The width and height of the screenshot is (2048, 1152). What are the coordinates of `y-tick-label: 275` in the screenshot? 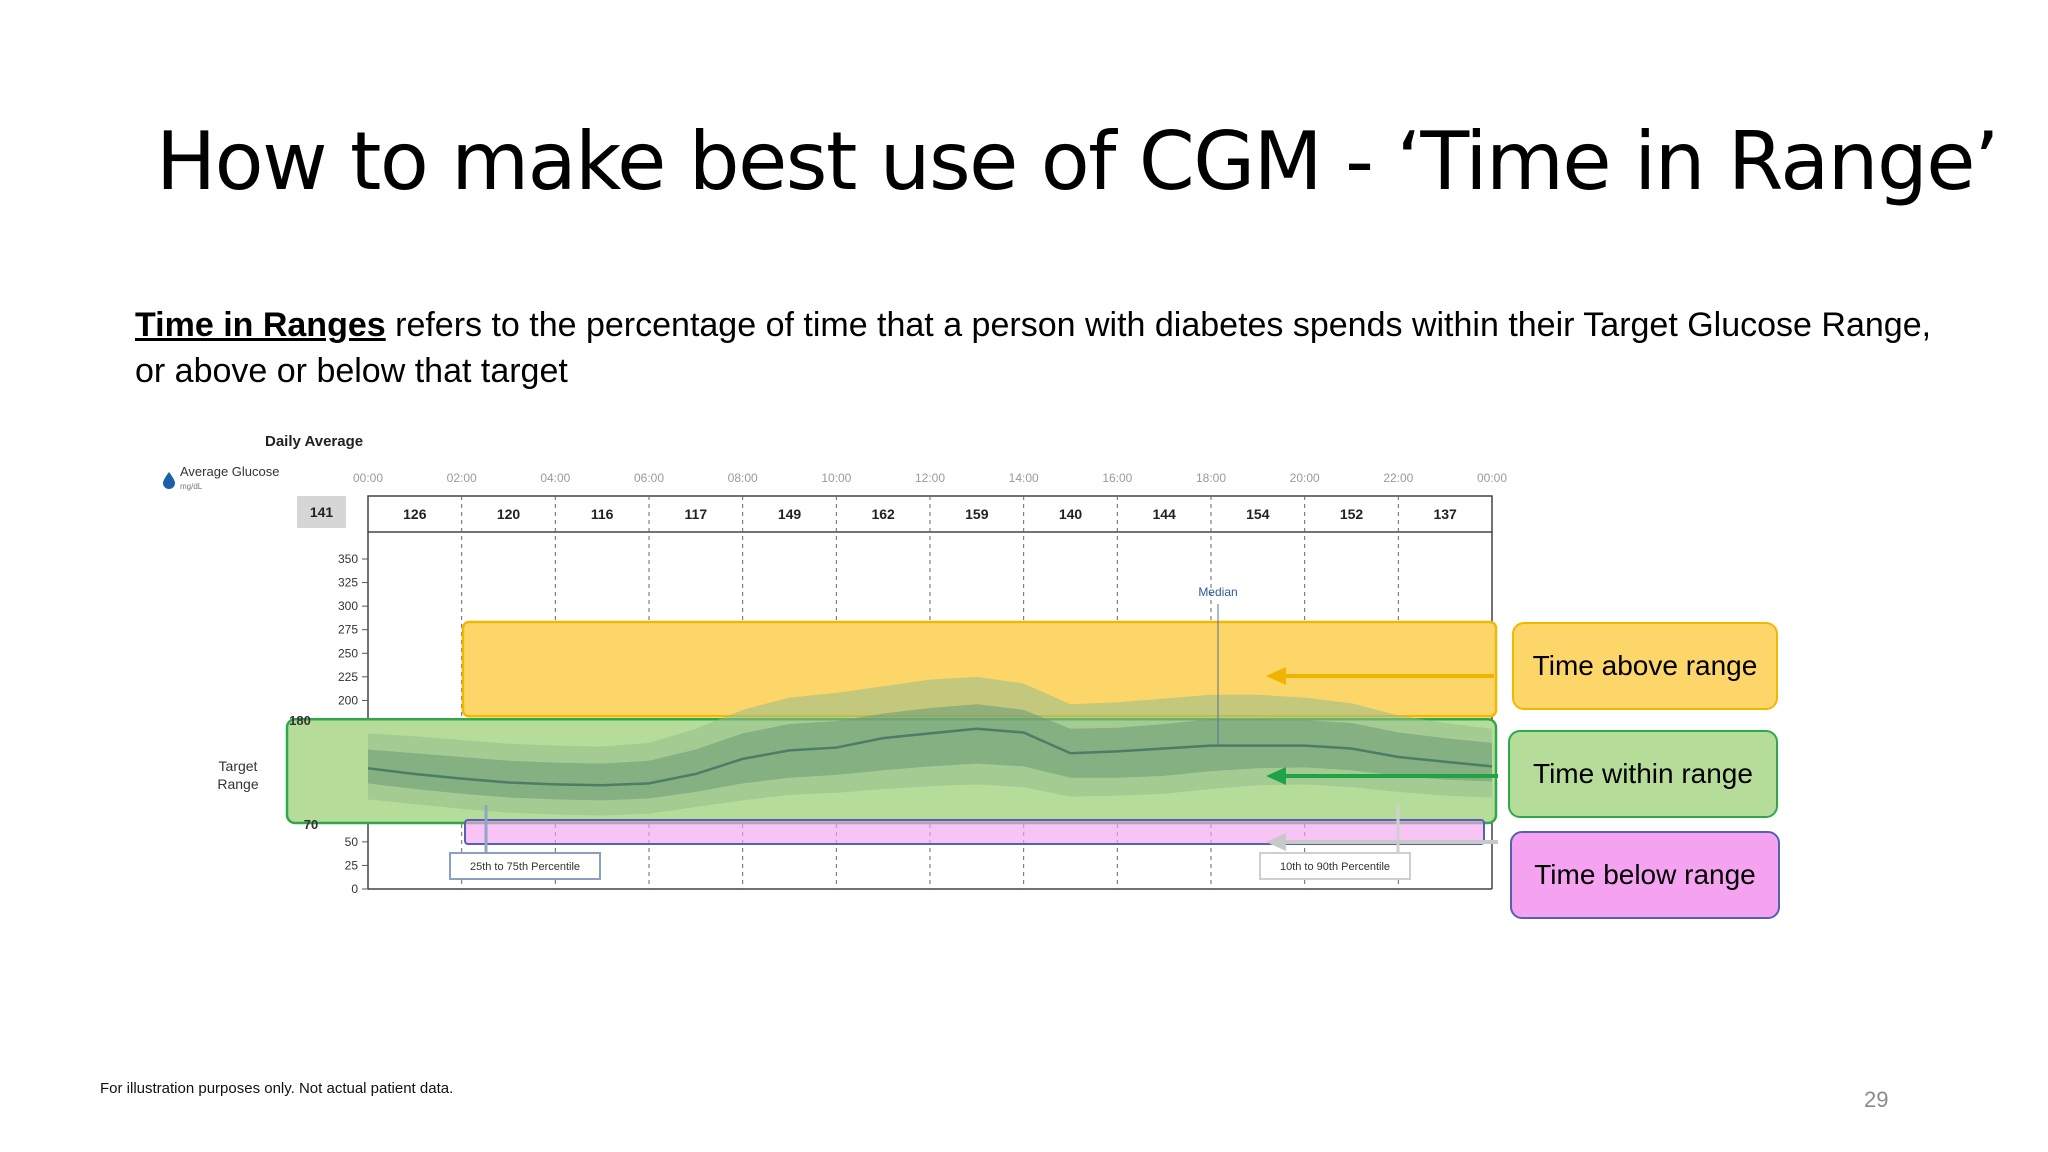 It's located at (348, 630).